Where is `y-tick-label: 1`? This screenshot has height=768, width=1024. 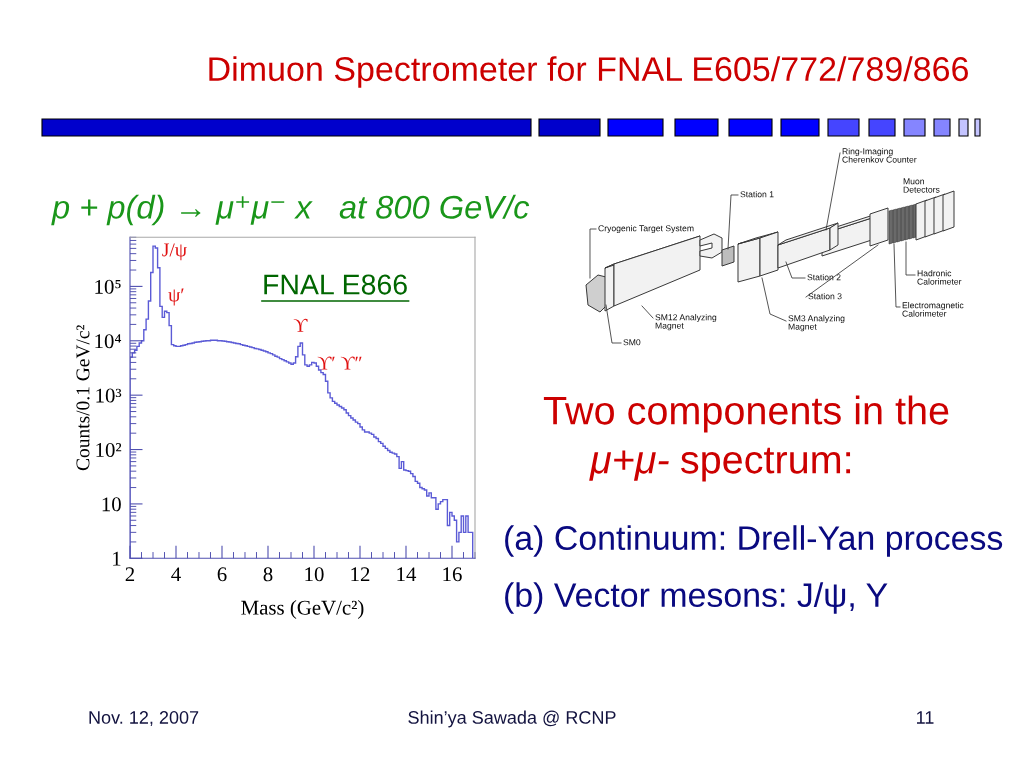
y-tick-label: 1 is located at coordinates (117, 558).